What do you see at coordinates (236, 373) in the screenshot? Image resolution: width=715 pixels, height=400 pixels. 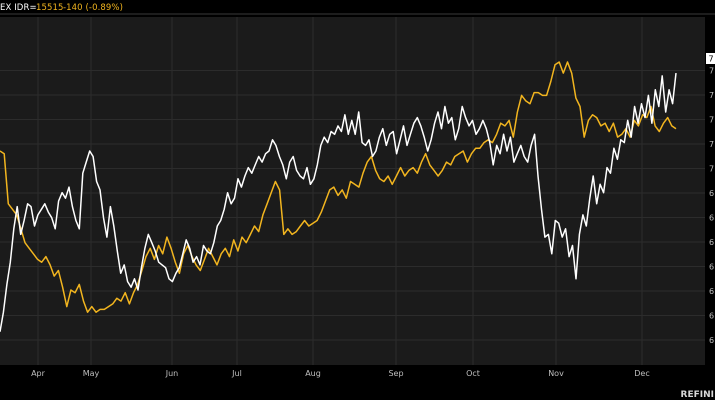 I see `x-tick-jul: Jul` at bounding box center [236, 373].